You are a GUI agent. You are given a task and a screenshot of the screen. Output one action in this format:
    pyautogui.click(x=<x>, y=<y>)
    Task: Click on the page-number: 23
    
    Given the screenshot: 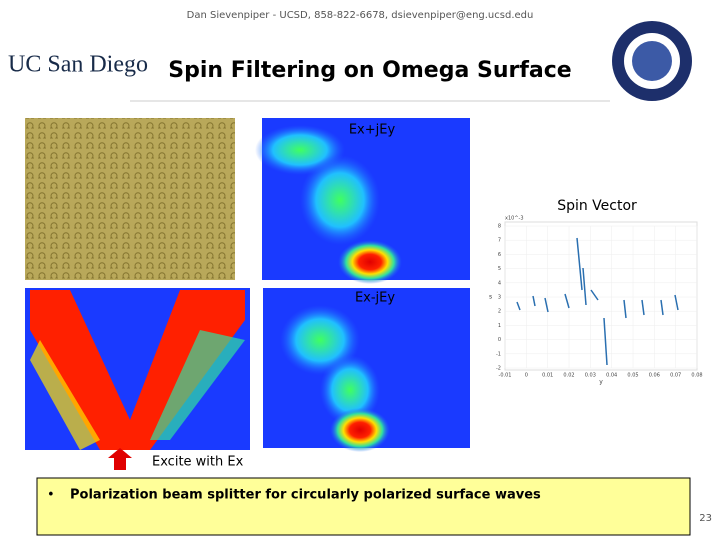 What is the action you would take?
    pyautogui.click(x=705, y=518)
    